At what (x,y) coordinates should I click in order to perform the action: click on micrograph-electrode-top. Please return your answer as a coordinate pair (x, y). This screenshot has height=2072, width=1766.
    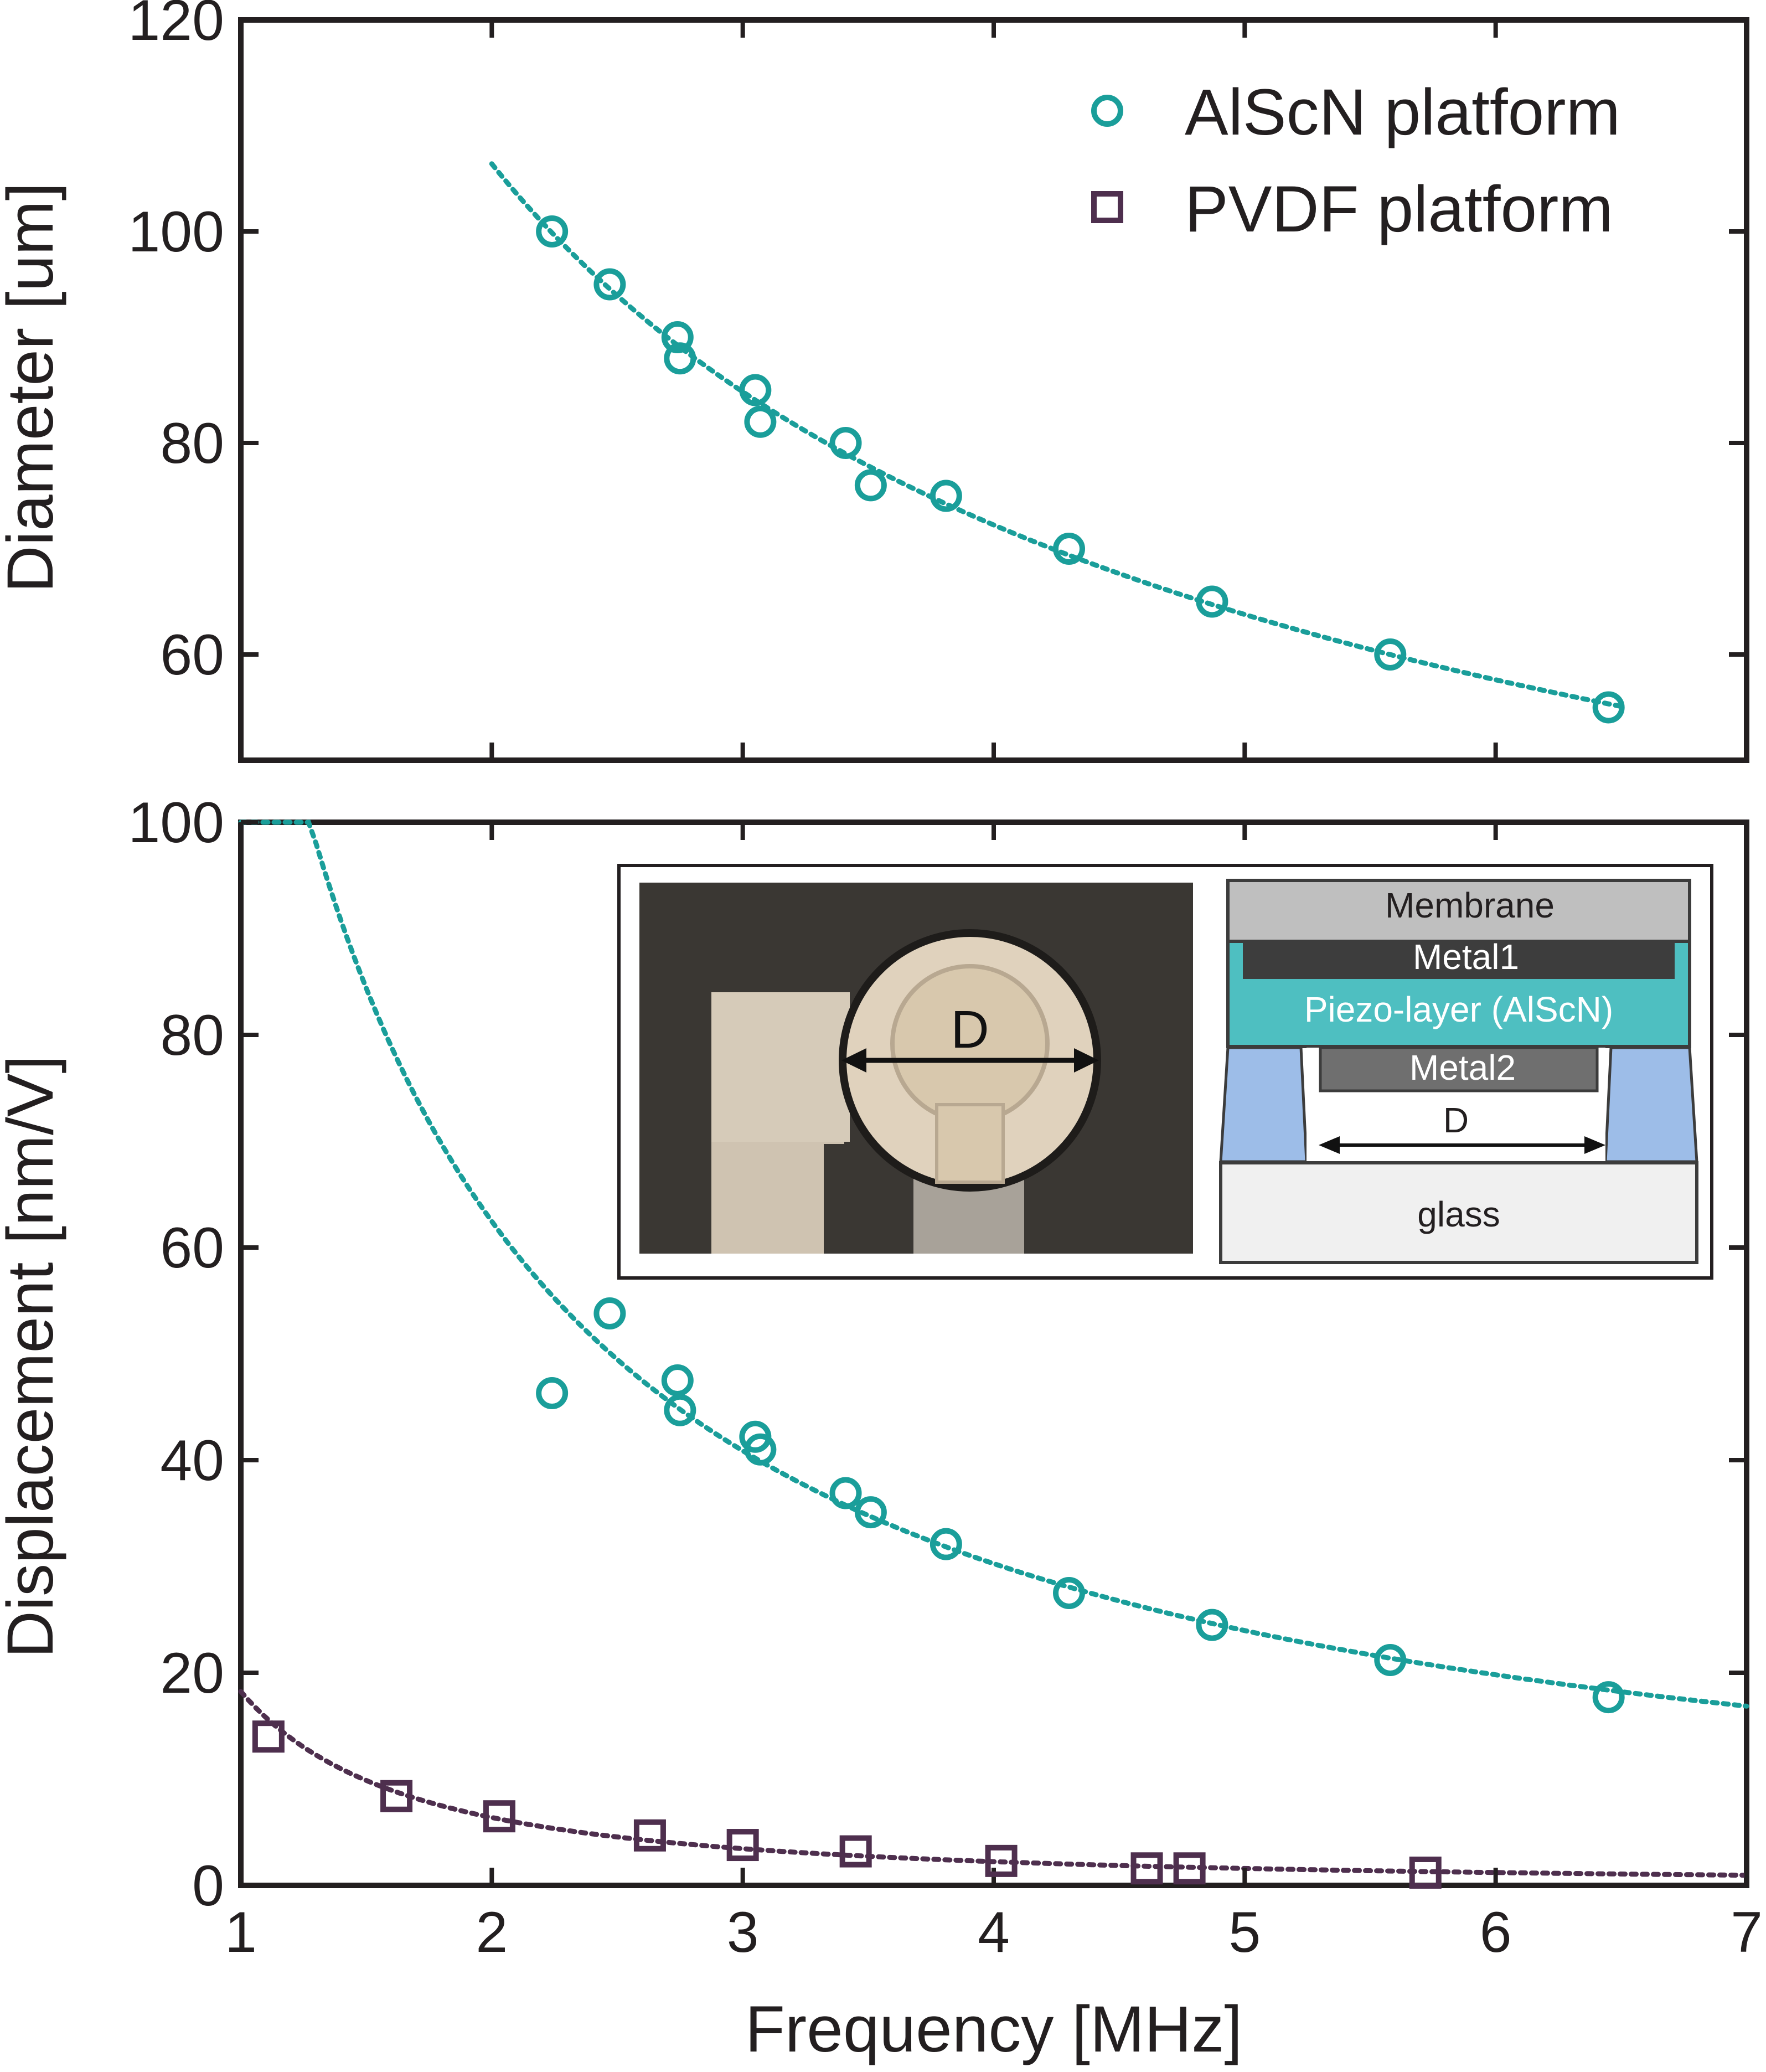
    Looking at the image, I should click on (780, 1067).